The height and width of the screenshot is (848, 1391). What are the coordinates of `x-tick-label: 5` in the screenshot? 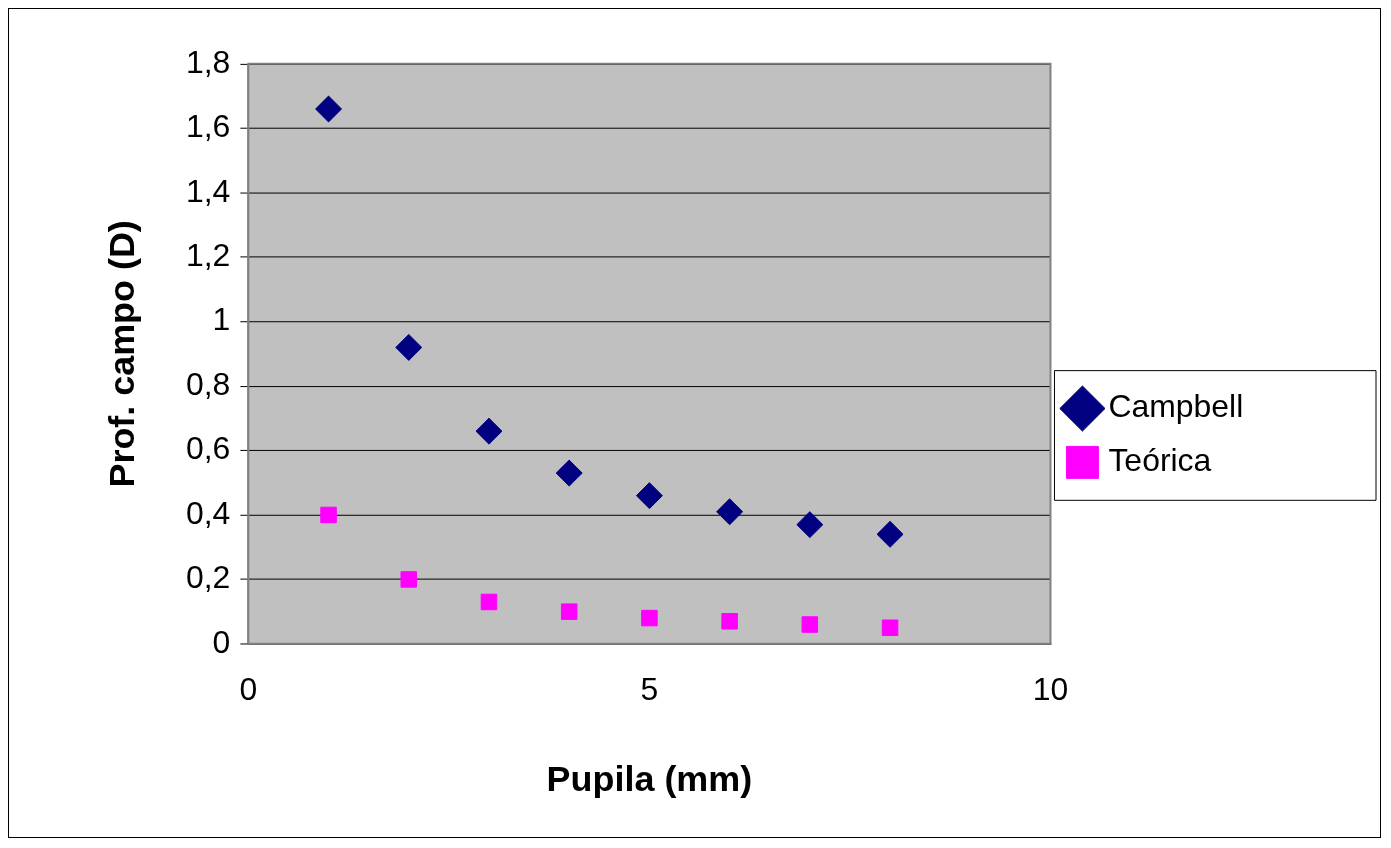 It's located at (649, 688).